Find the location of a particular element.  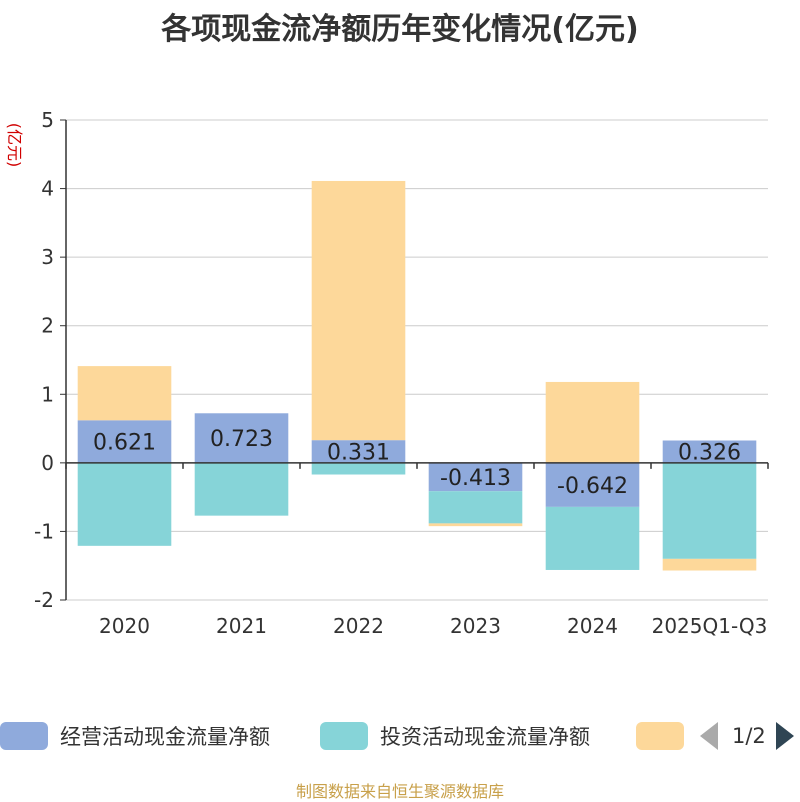

legend-item-operating: 经营活动现金流量净额 is located at coordinates (135, 736).